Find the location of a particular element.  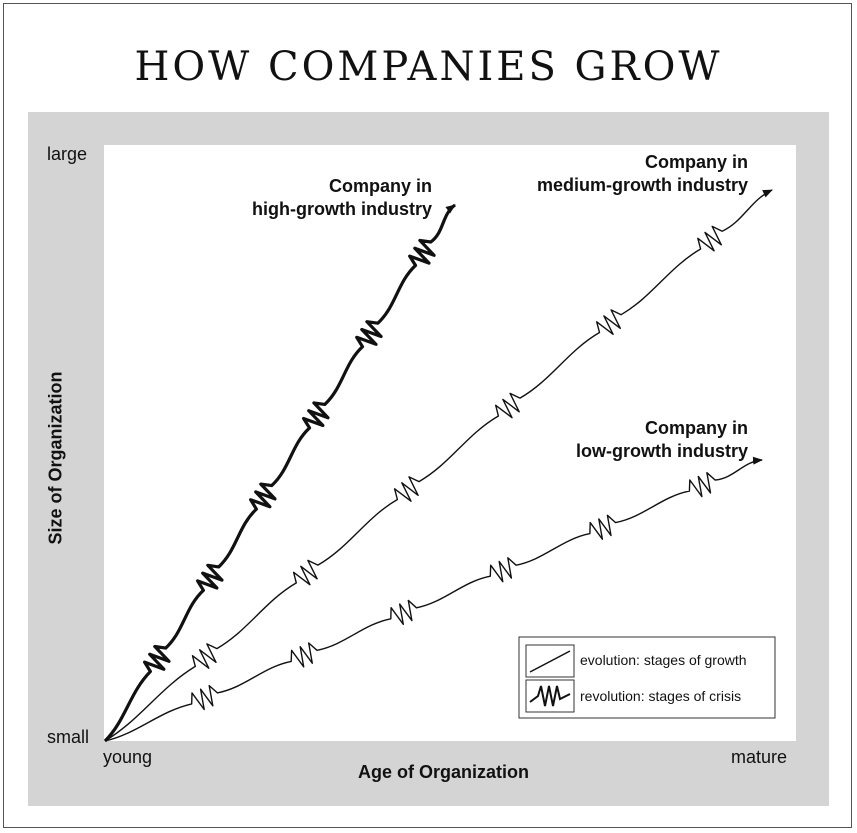

diagram-title: HOW COMPANIES GROW is located at coordinates (428, 67).